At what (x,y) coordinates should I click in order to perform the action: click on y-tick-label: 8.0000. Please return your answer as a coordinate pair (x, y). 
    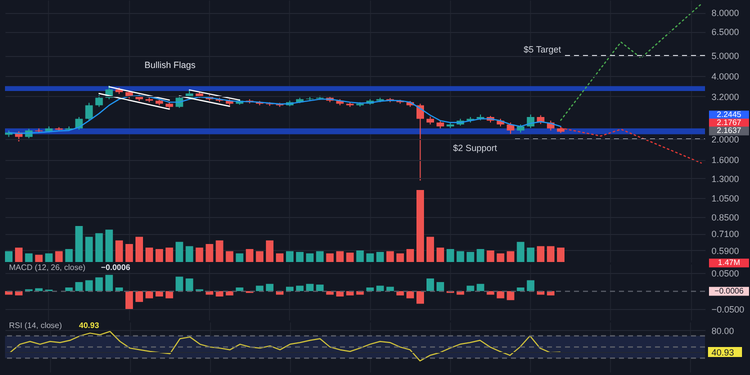
    Looking at the image, I should click on (726, 13).